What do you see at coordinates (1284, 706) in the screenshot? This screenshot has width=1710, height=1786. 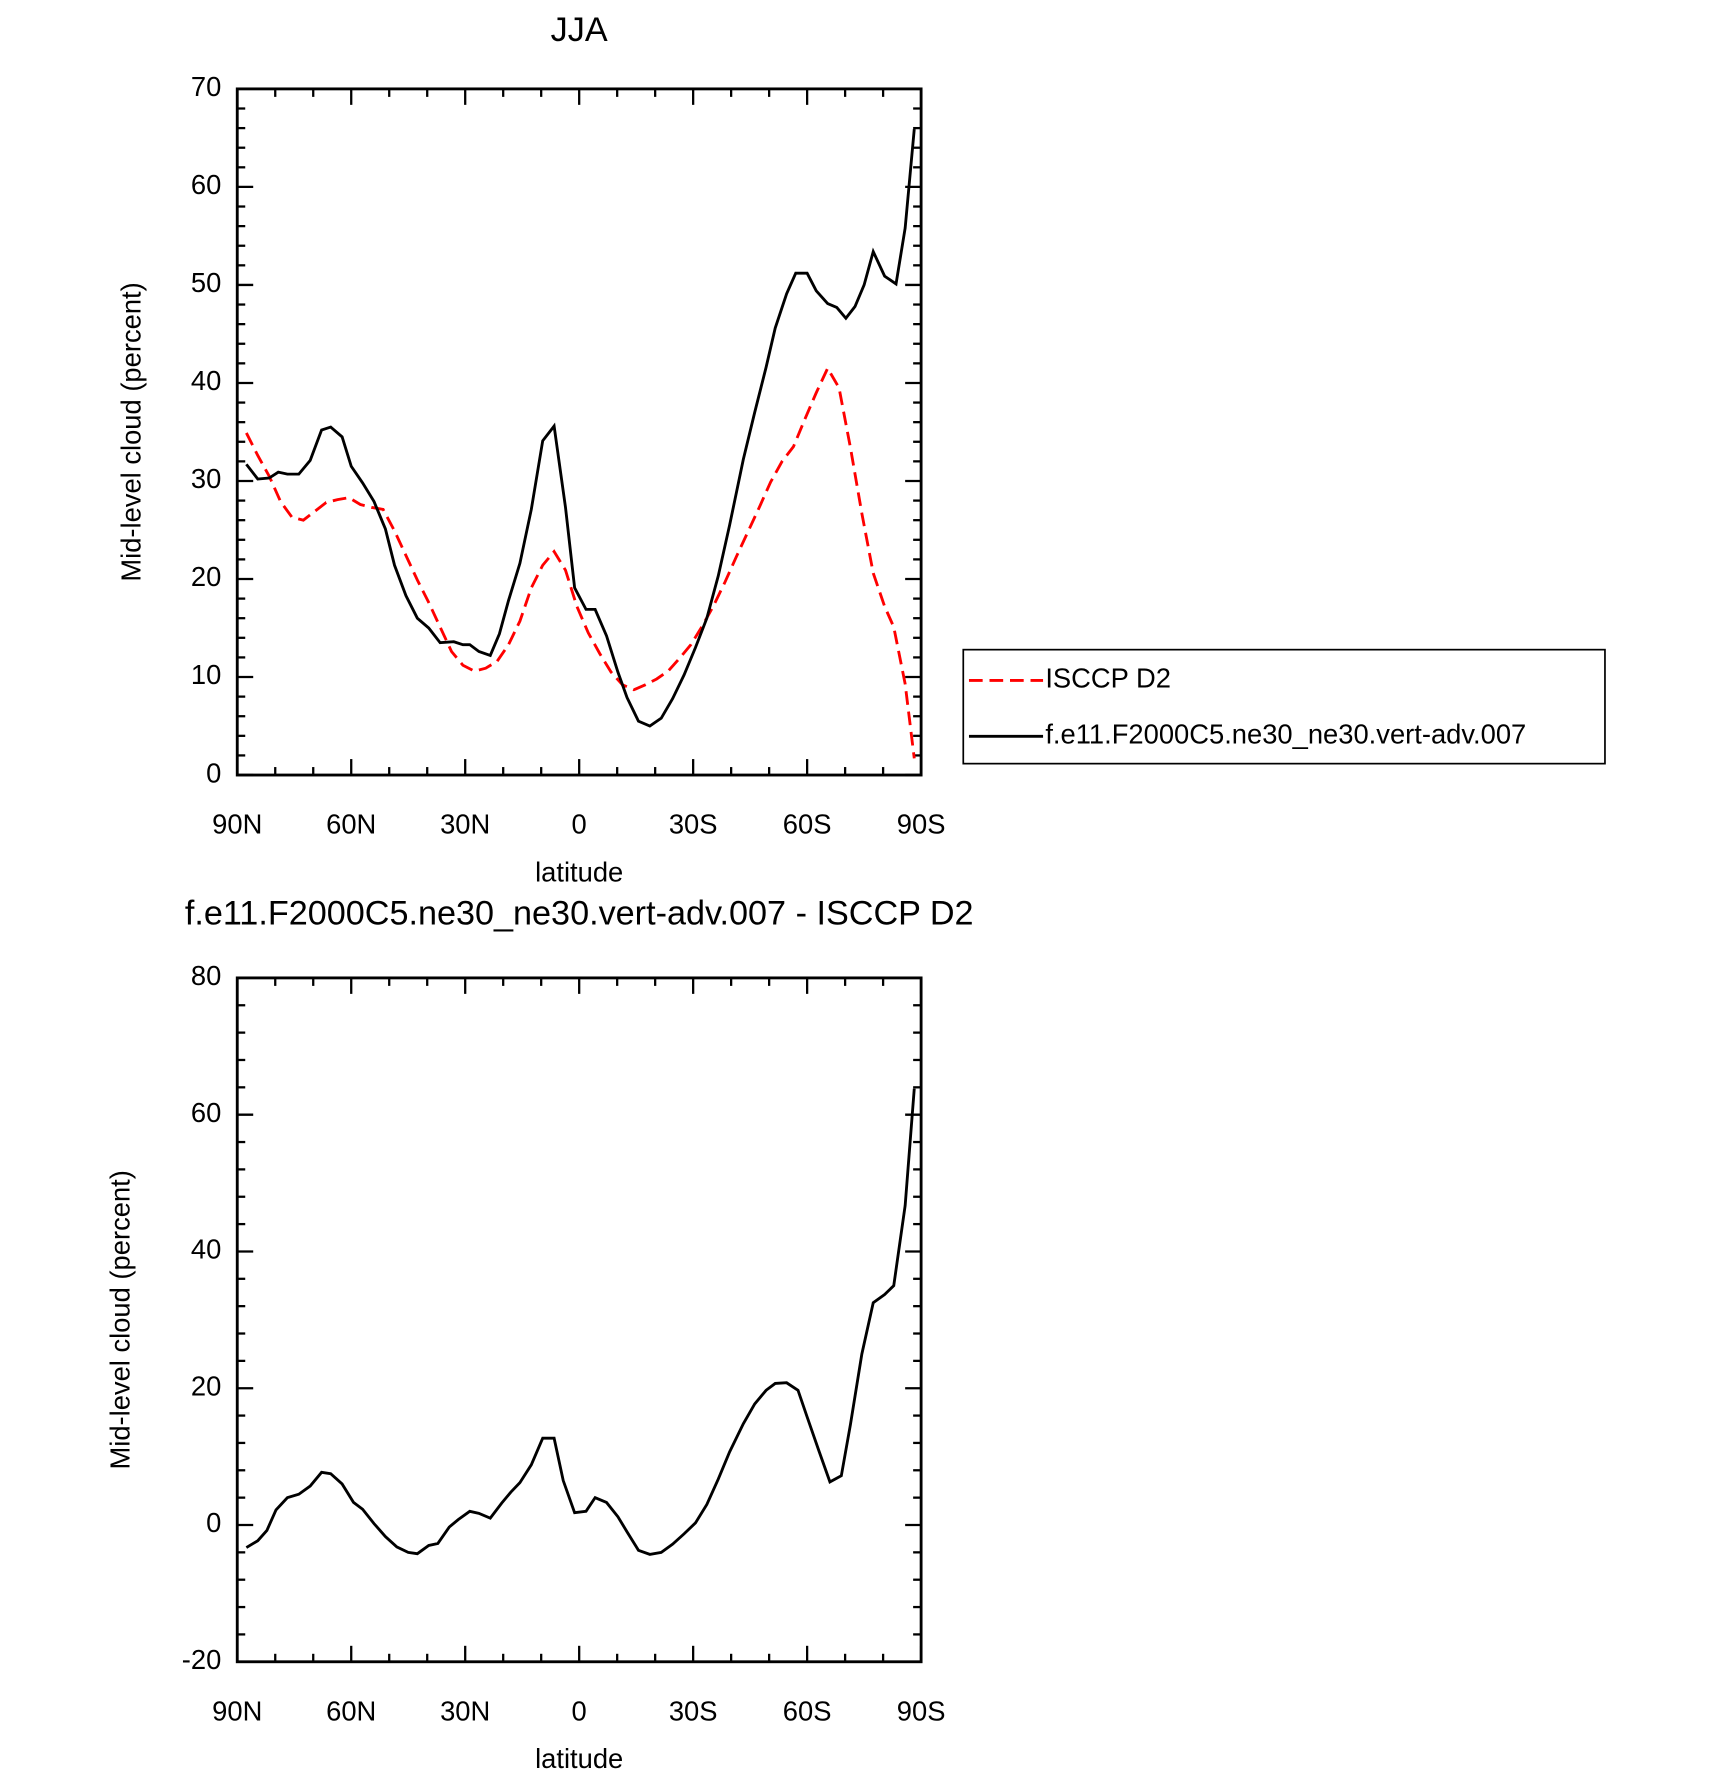 I see `legend-box` at bounding box center [1284, 706].